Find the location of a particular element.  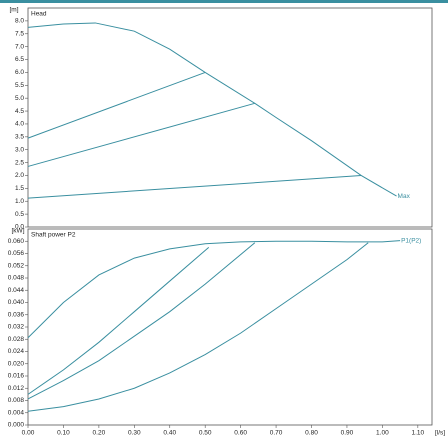

y-tick-label: 0.000 is located at coordinates (16, 425).